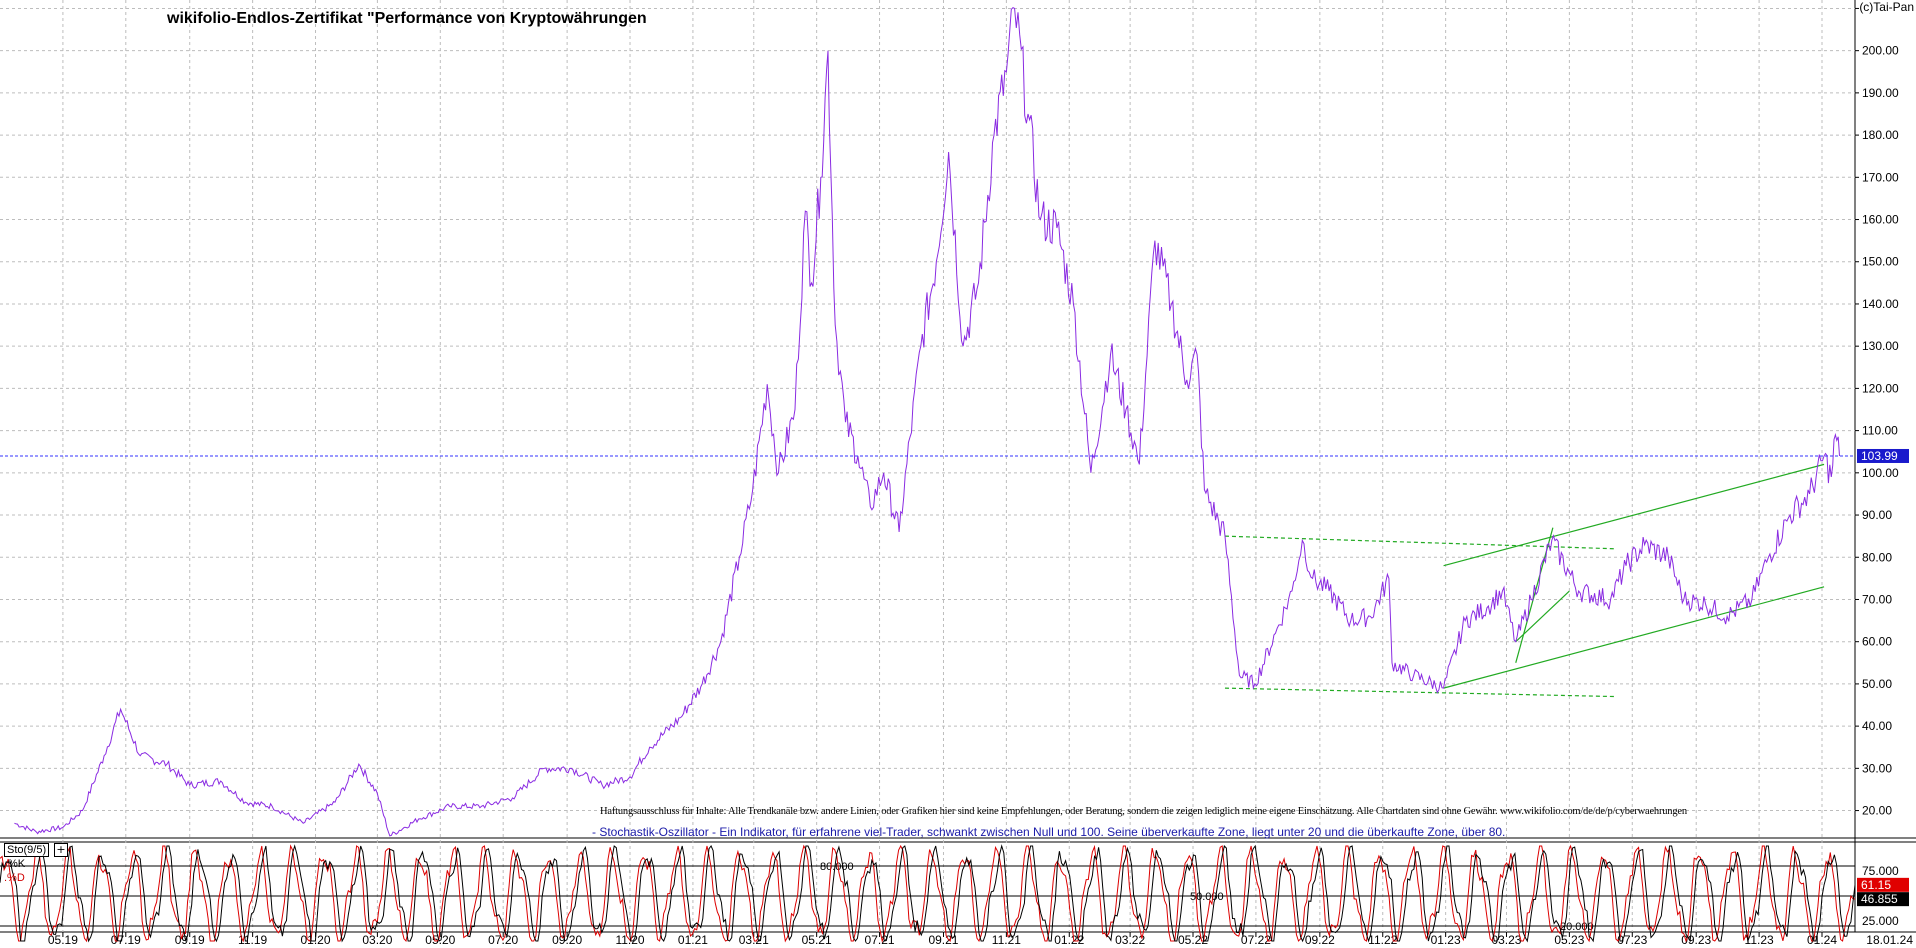 The height and width of the screenshot is (948, 1916). What do you see at coordinates (1877, 599) in the screenshot?
I see `y-tick-label: 70.00` at bounding box center [1877, 599].